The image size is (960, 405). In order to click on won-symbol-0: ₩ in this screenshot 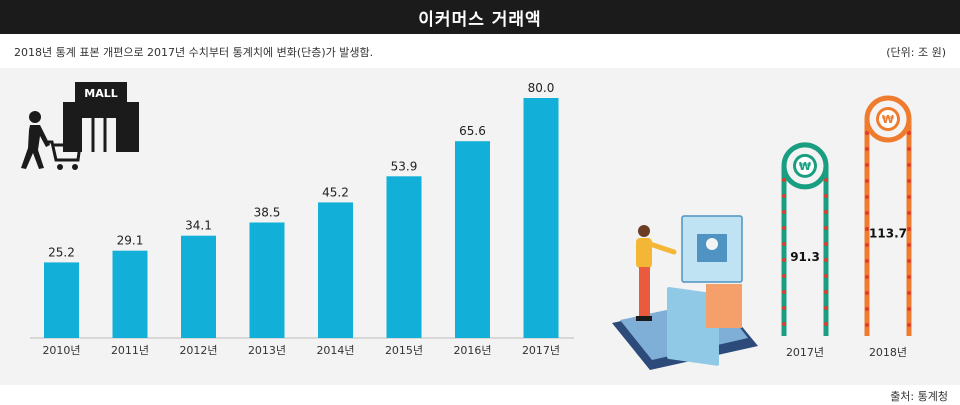, I will do `click(805, 166)`.